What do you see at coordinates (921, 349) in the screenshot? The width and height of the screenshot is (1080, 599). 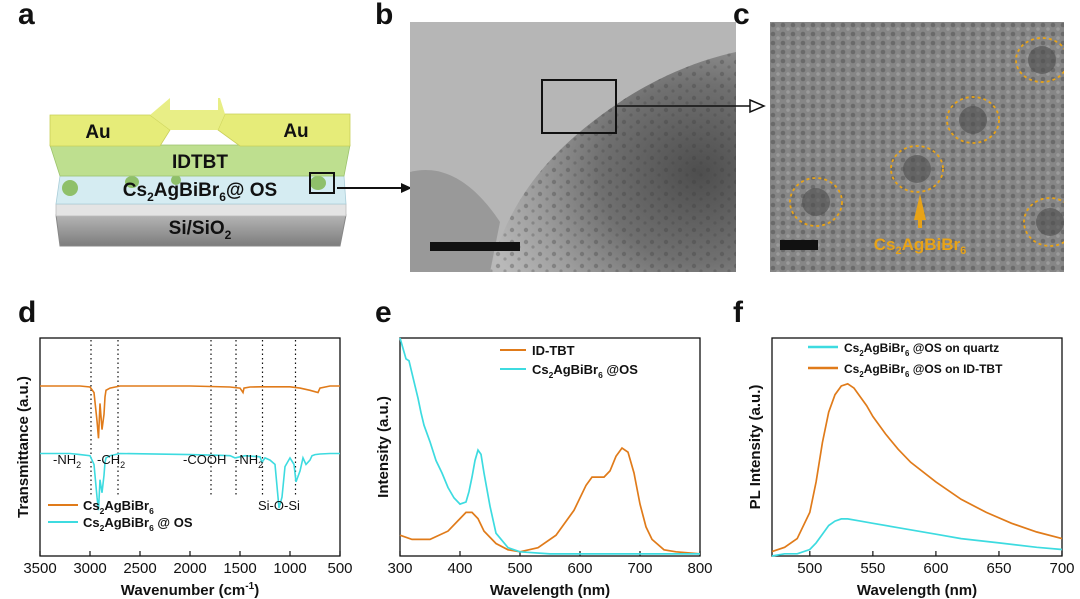 I see `legend-label: Cs2AgBiBr6 @OS on quartz` at bounding box center [921, 349].